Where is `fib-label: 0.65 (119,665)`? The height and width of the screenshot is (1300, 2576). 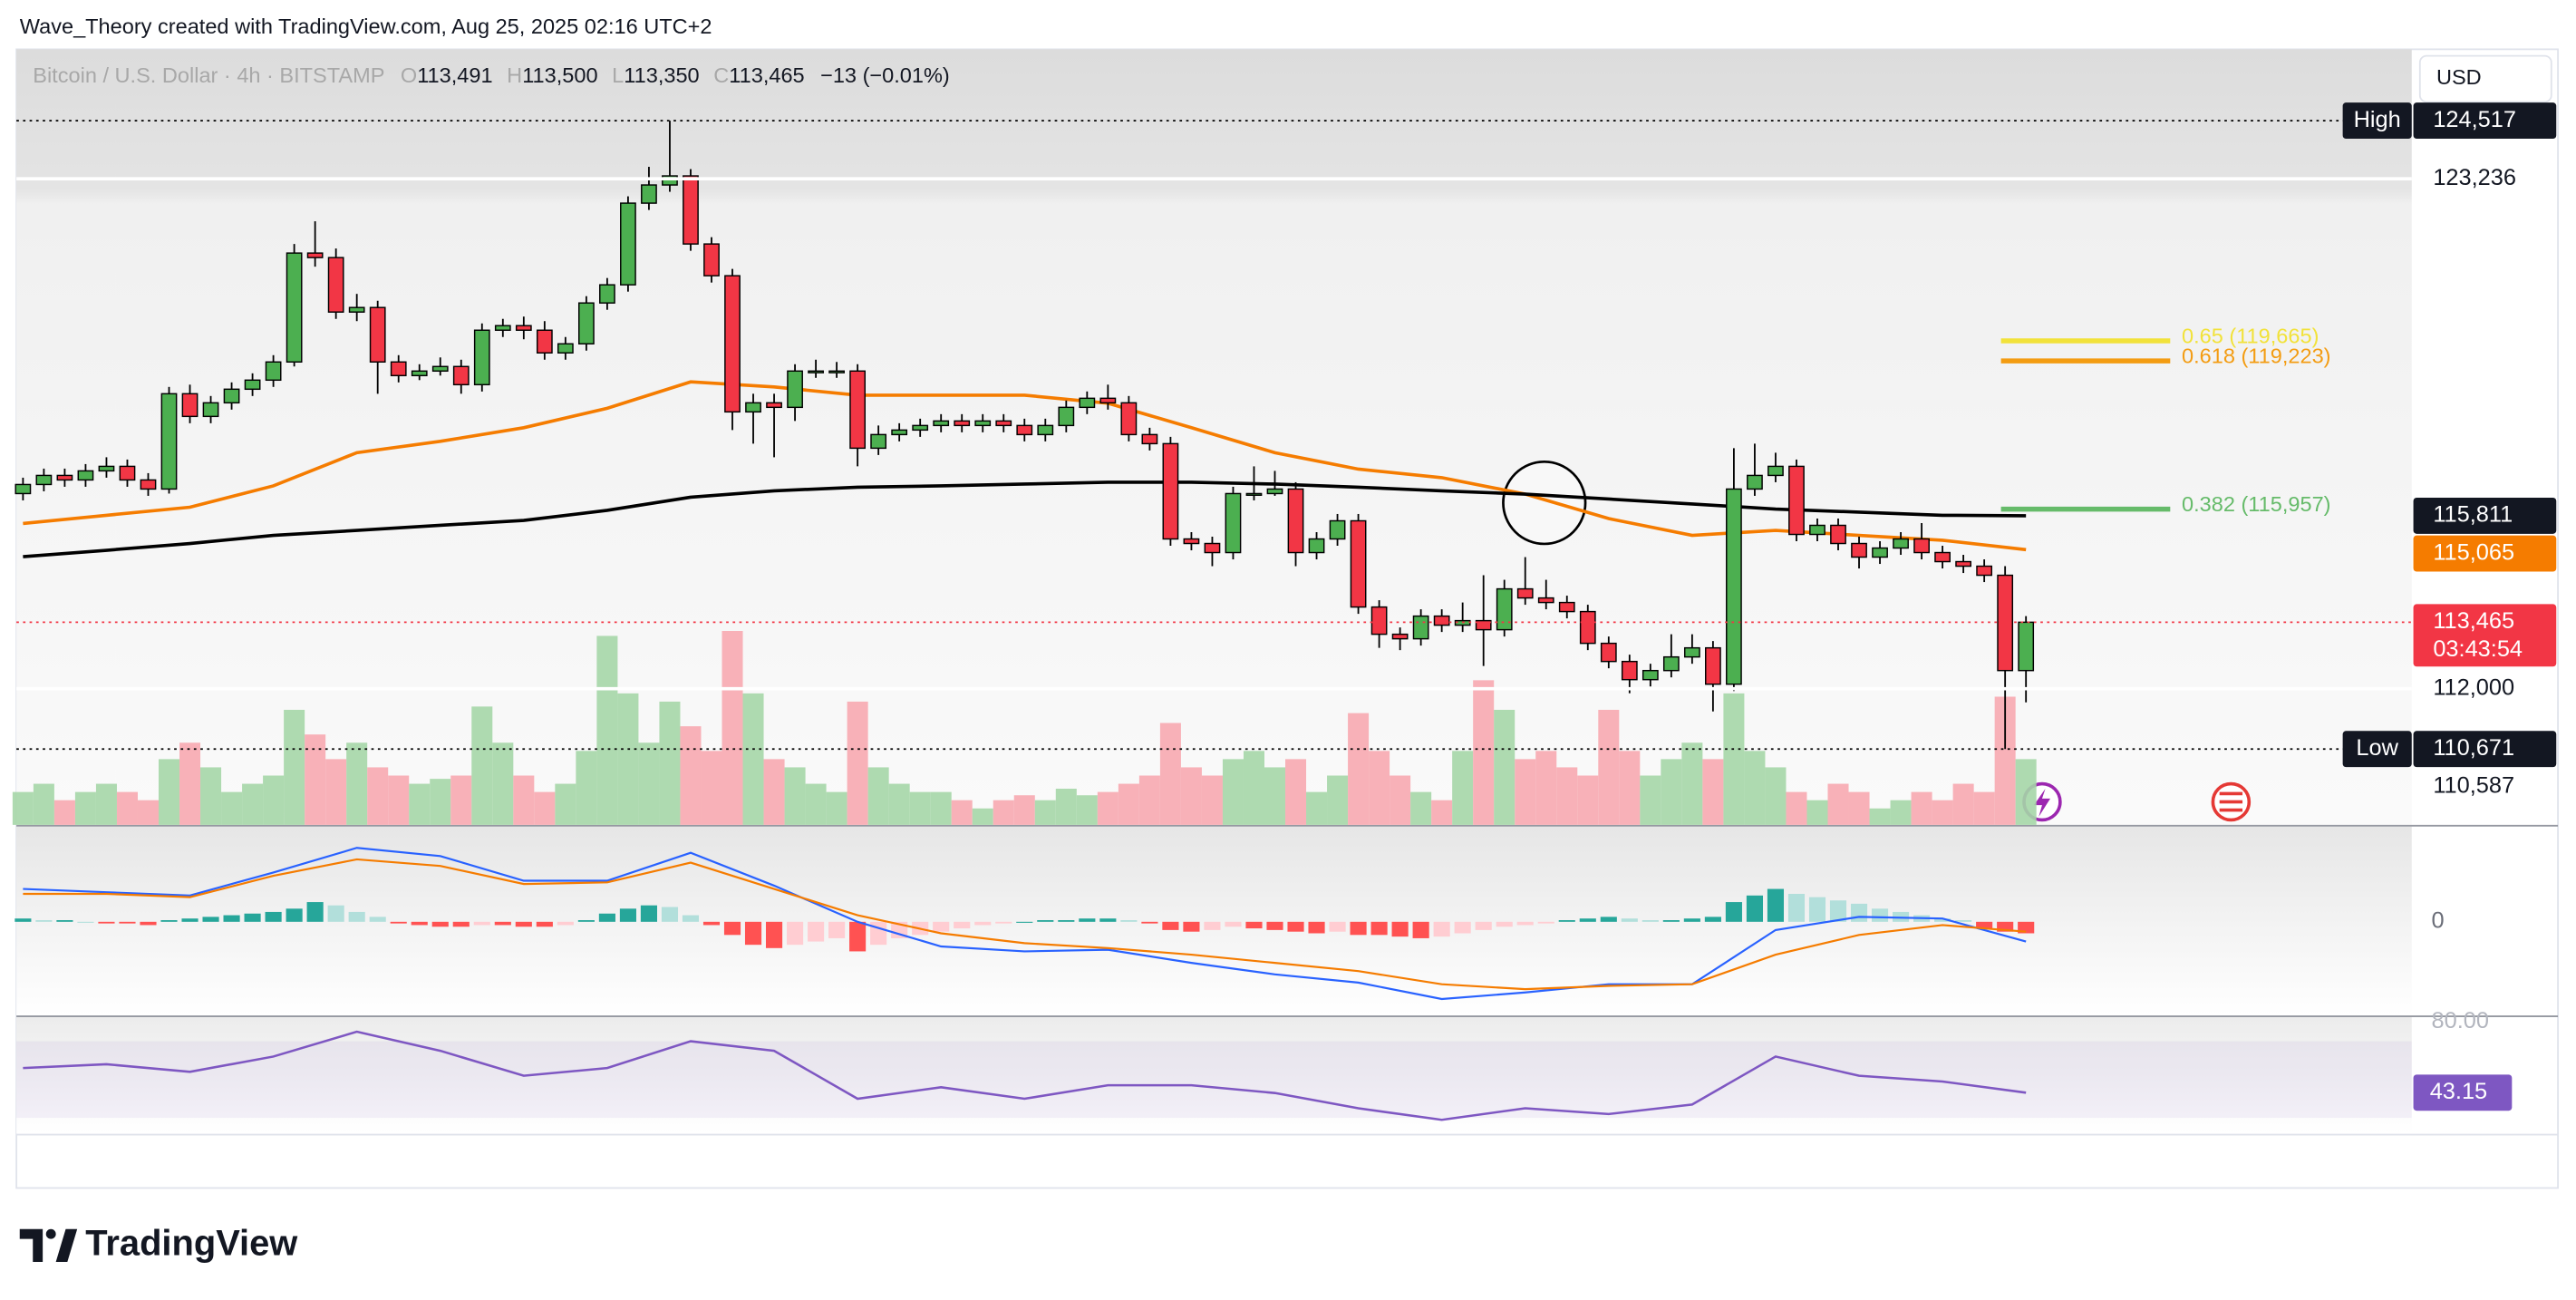 fib-label: 0.65 (119,665) is located at coordinates (2250, 337).